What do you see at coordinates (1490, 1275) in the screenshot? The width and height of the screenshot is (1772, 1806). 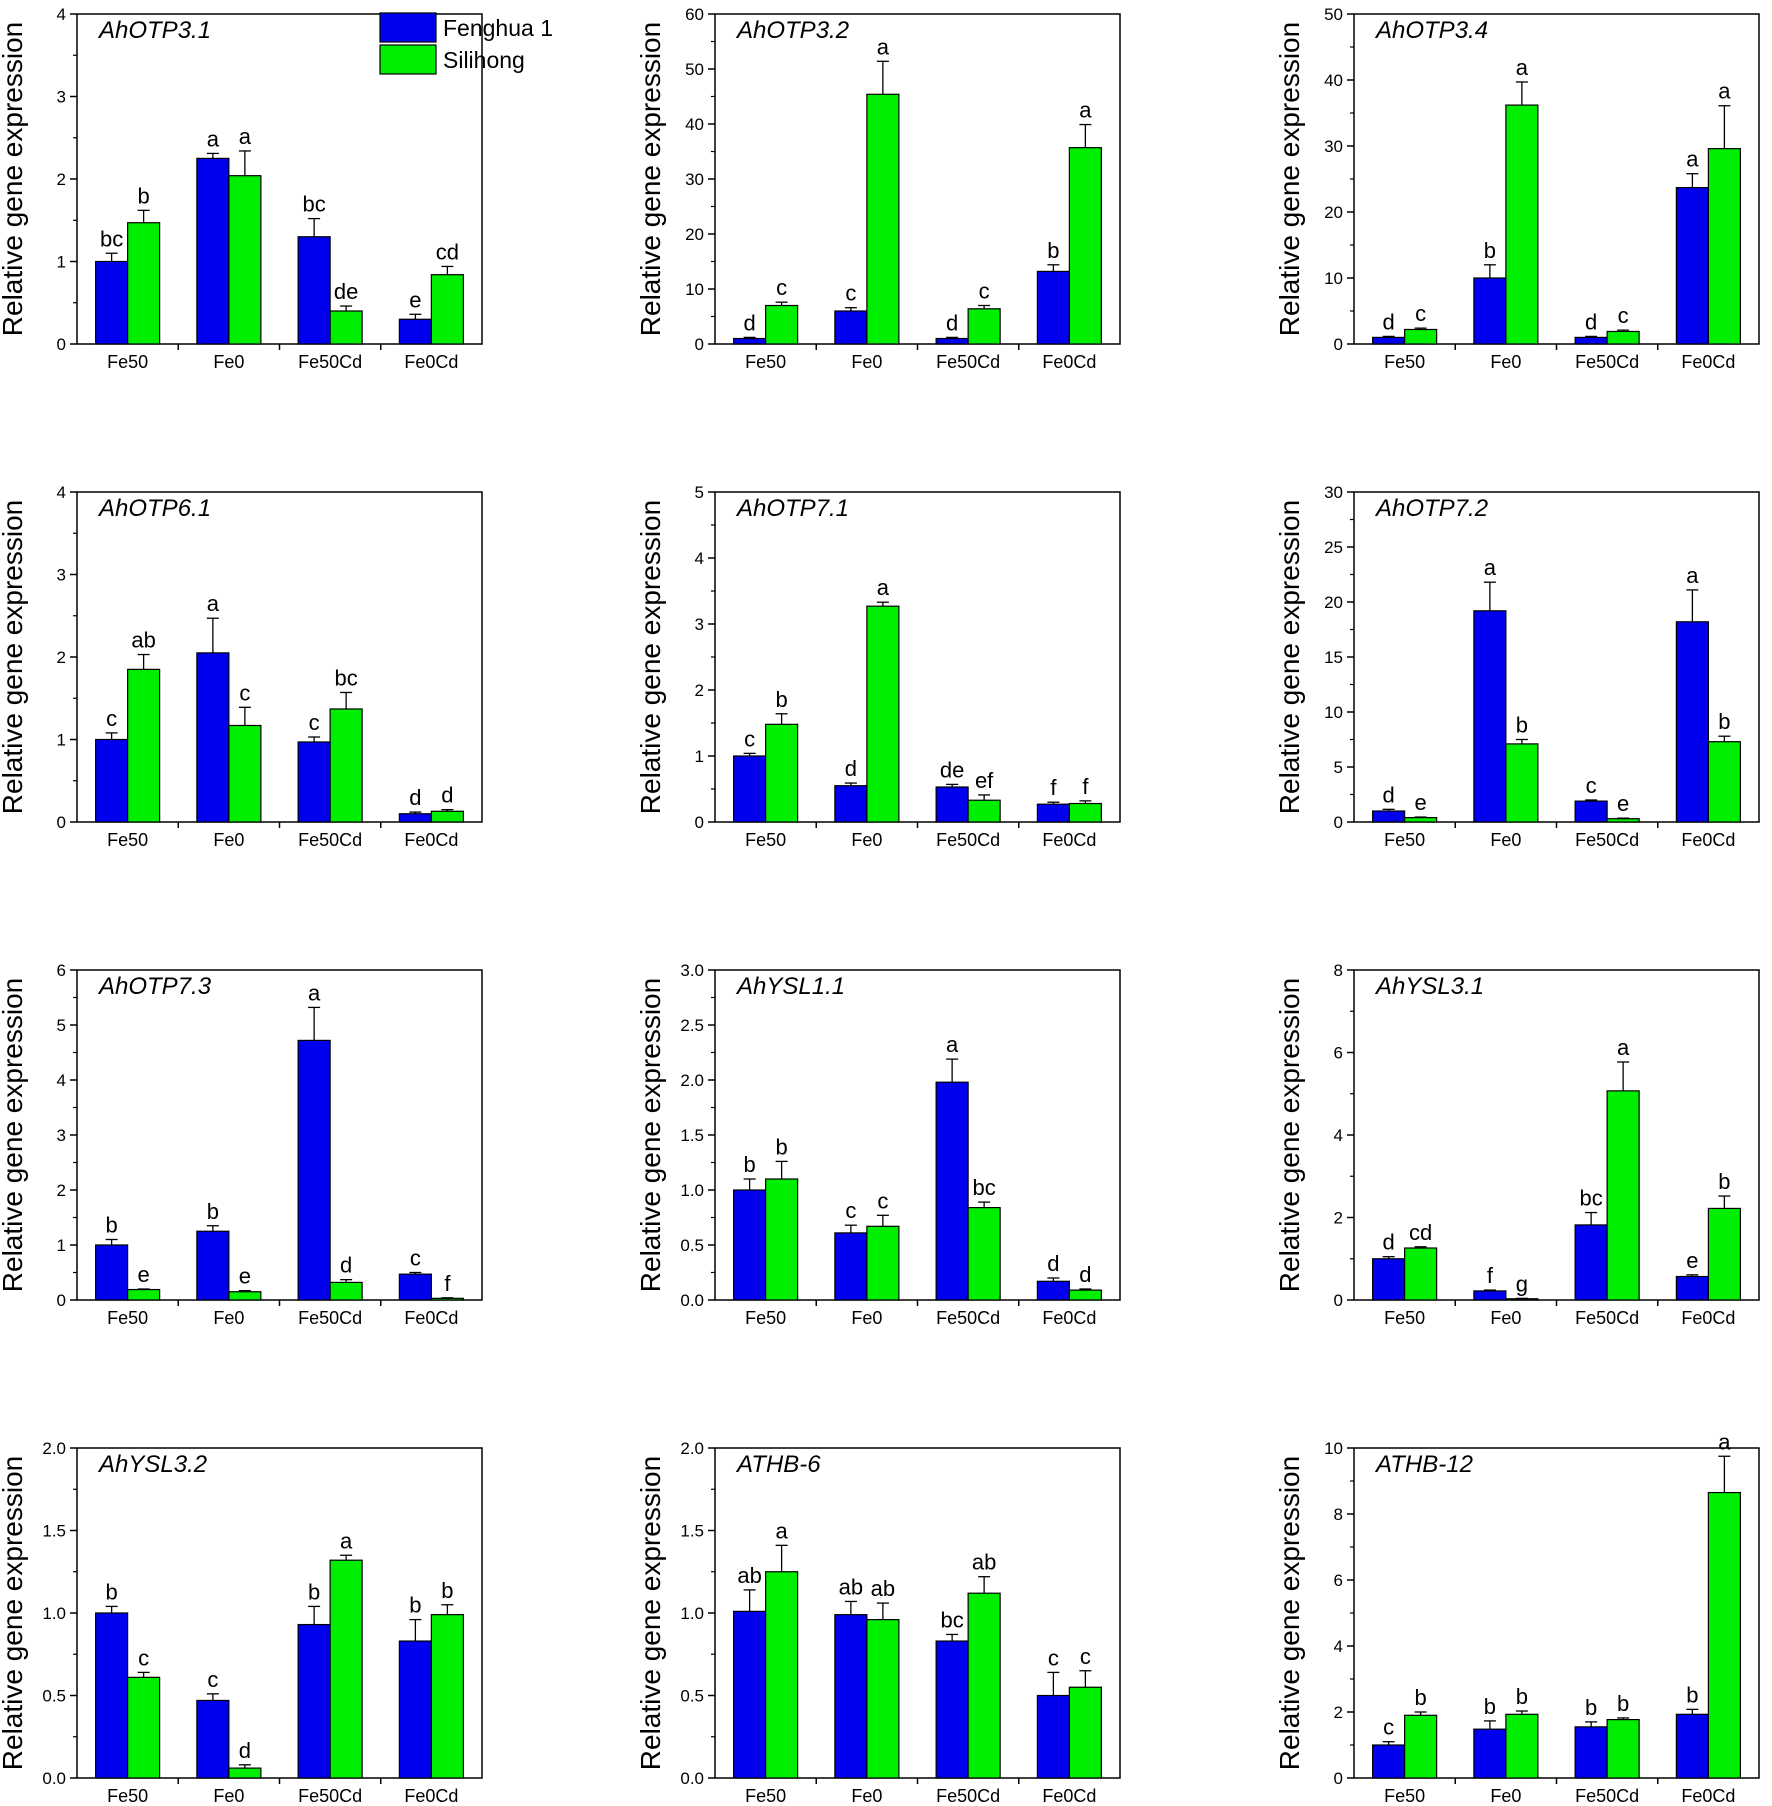 I see `significance-letter: f` at bounding box center [1490, 1275].